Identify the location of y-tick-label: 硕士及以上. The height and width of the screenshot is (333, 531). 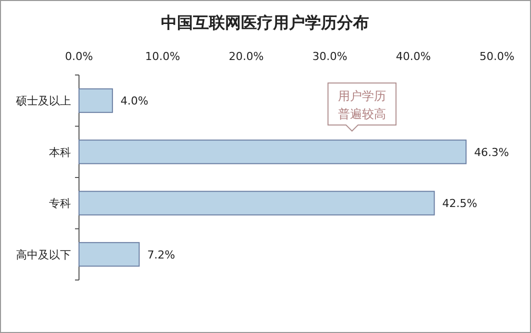
(43, 101).